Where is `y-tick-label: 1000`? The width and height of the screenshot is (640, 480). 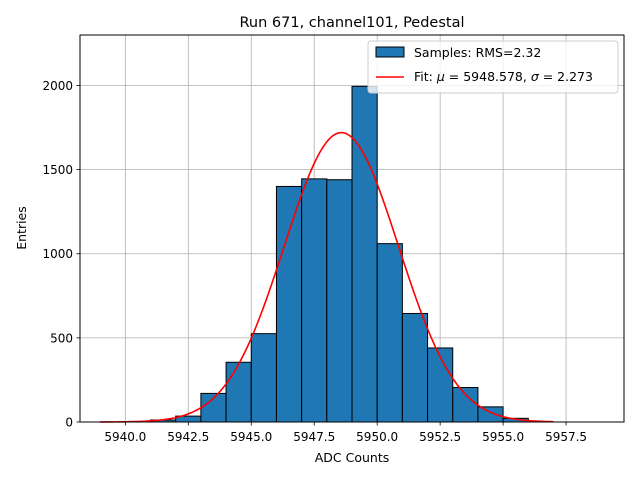
y-tick-label: 1000 is located at coordinates (57, 254).